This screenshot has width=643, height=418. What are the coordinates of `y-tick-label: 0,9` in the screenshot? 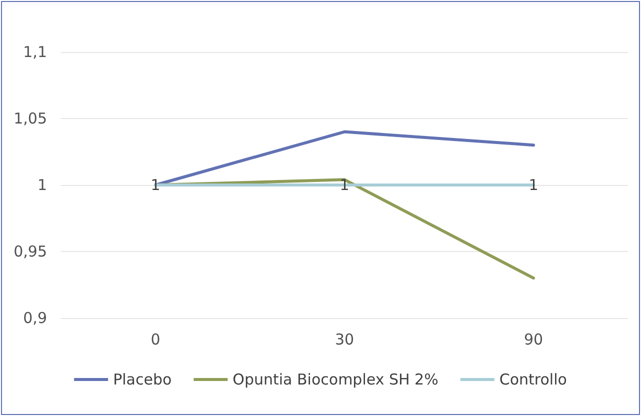 It's located at (35, 318).